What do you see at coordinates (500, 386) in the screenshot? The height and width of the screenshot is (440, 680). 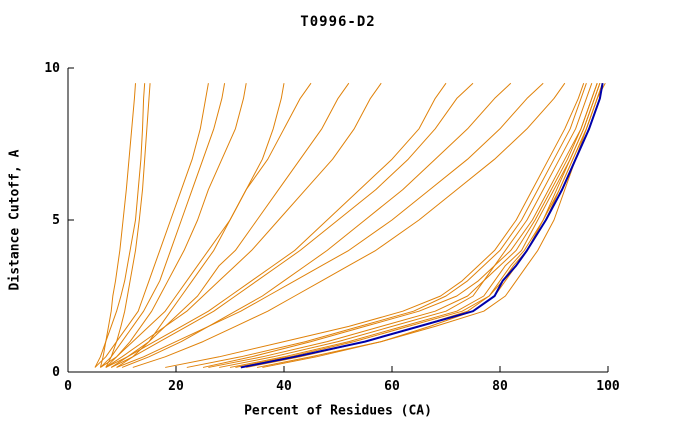 I see `x-tick-label: 80` at bounding box center [500, 386].